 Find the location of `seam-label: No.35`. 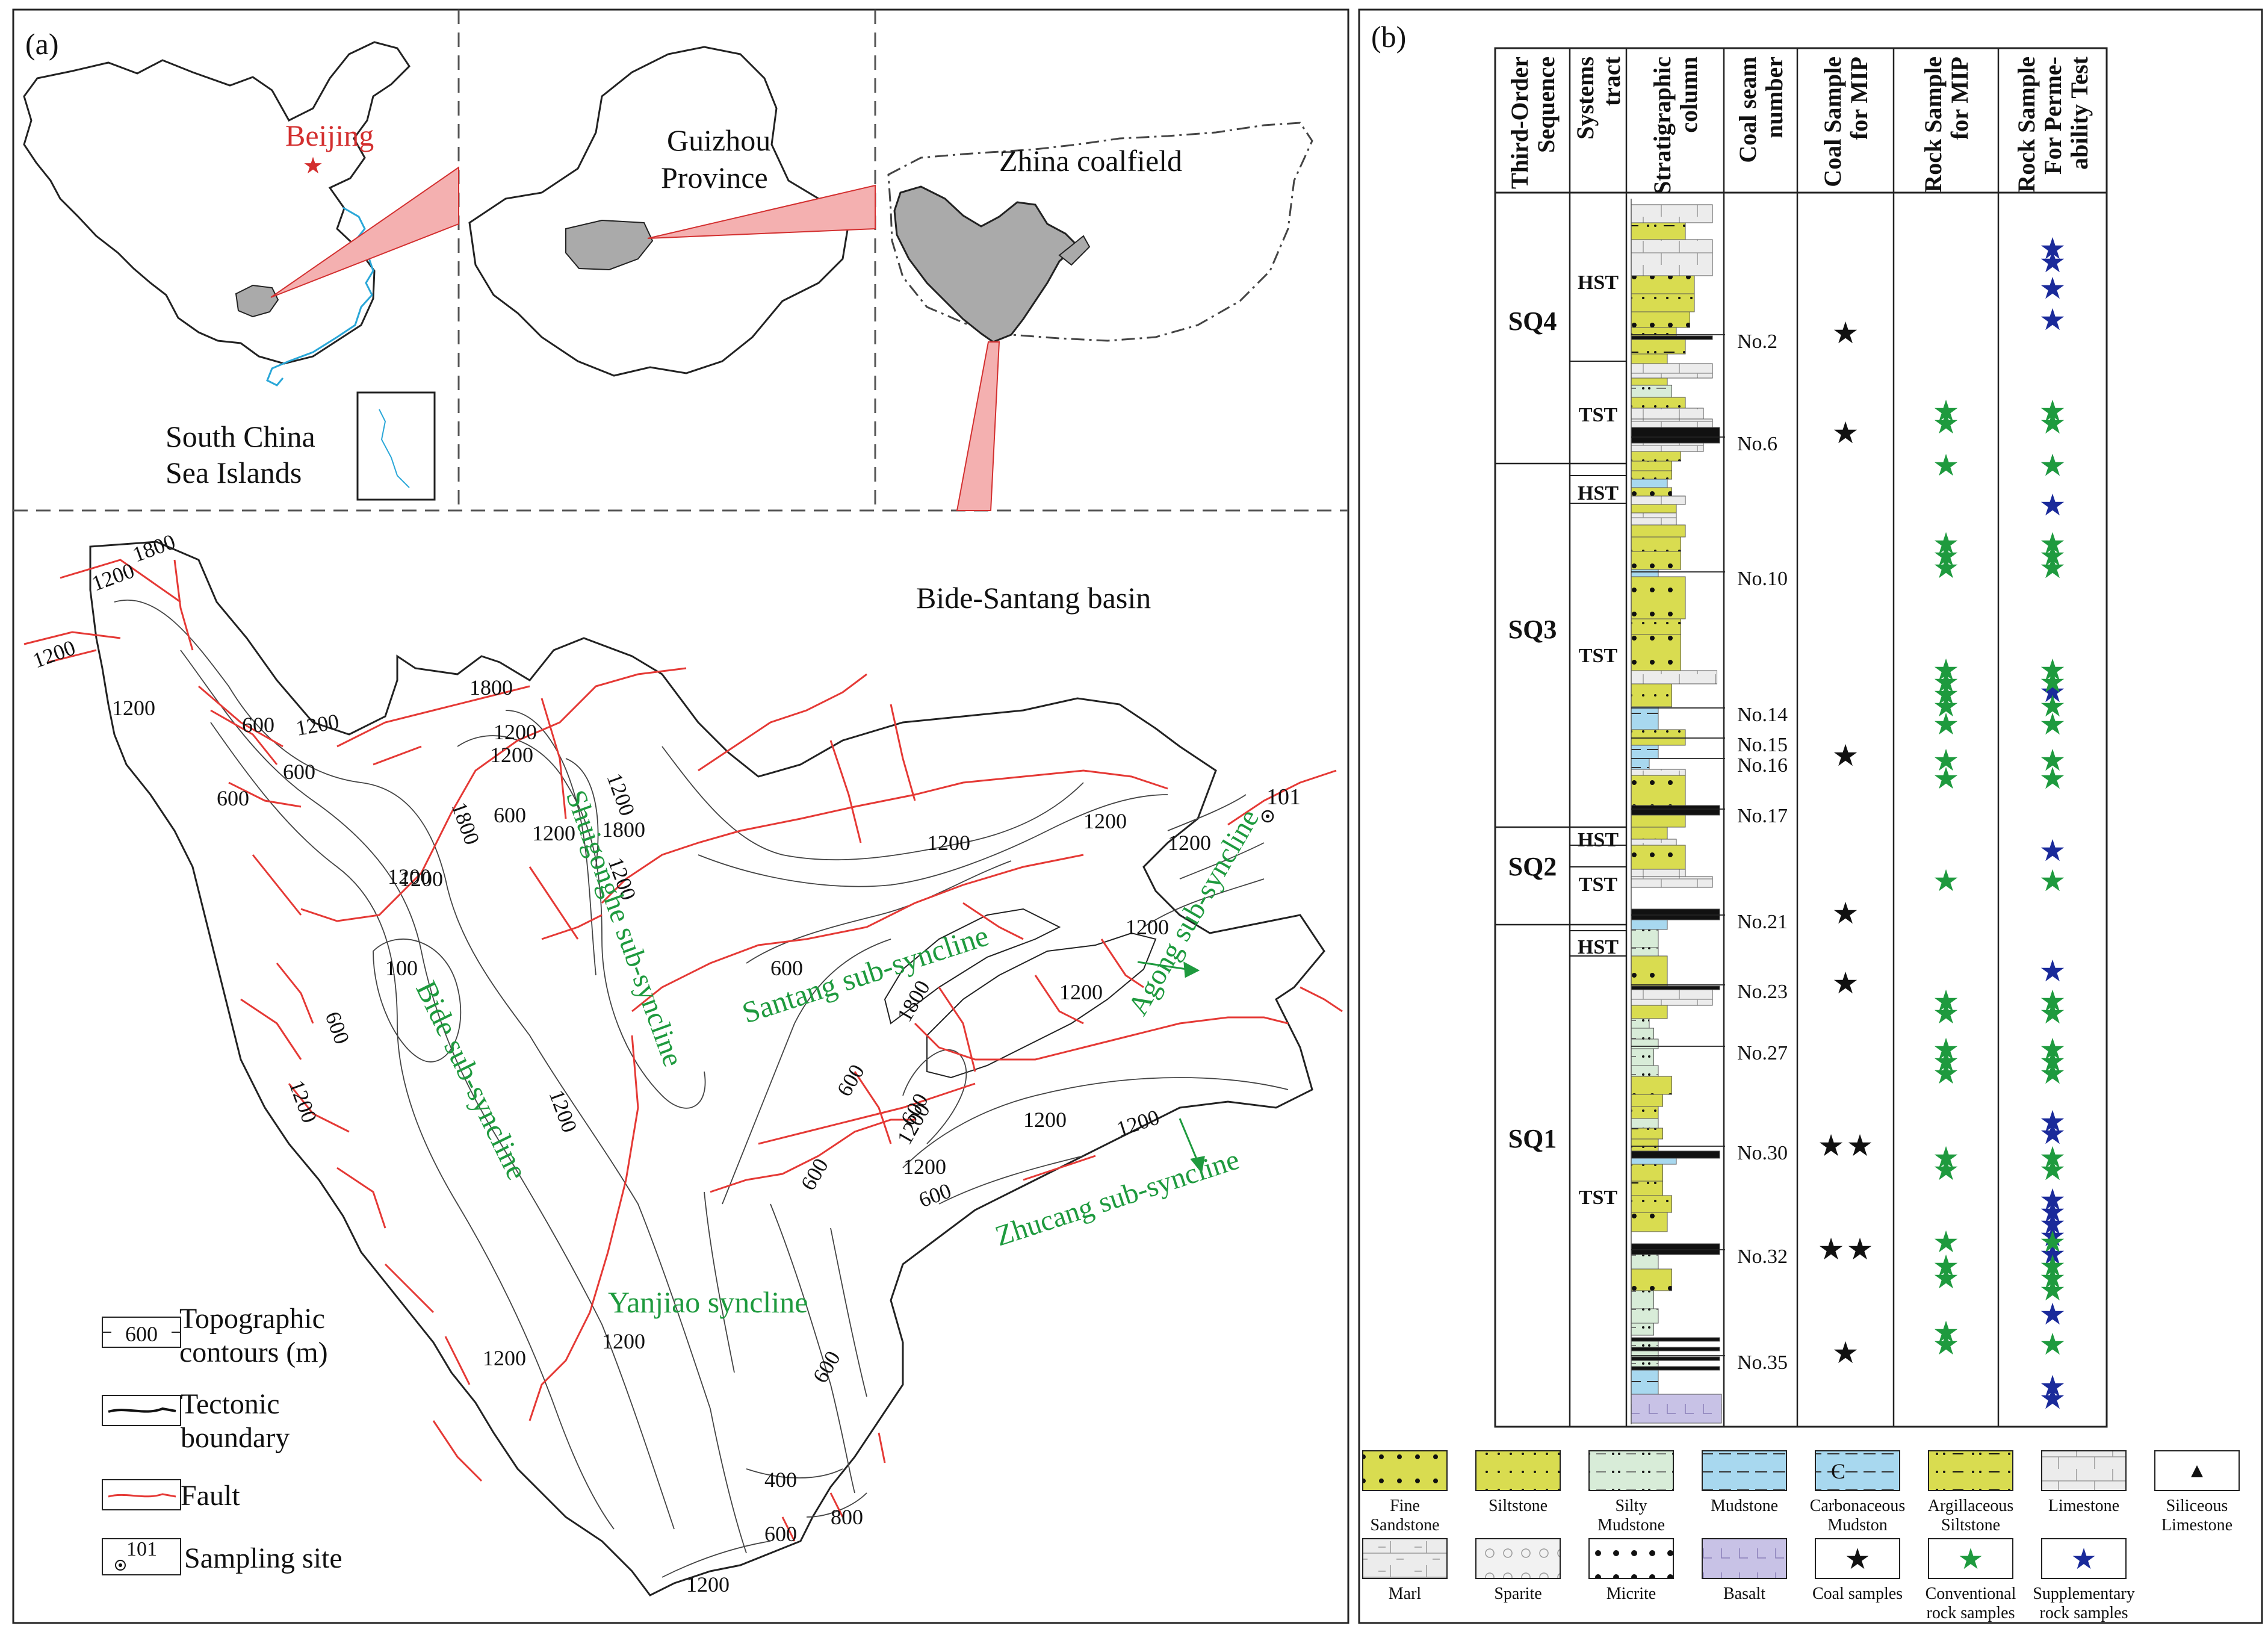

seam-label: No.35 is located at coordinates (1762, 1362).